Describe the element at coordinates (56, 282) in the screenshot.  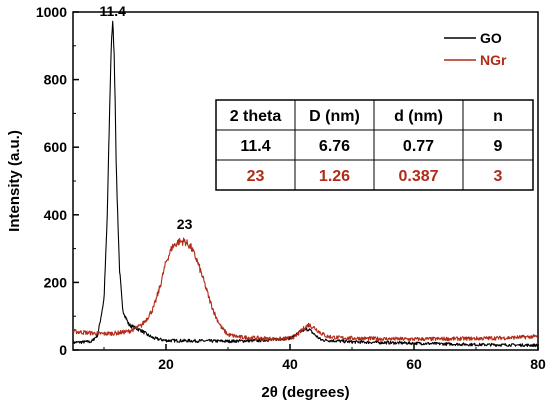
I see `y-tick-label: 200` at that location.